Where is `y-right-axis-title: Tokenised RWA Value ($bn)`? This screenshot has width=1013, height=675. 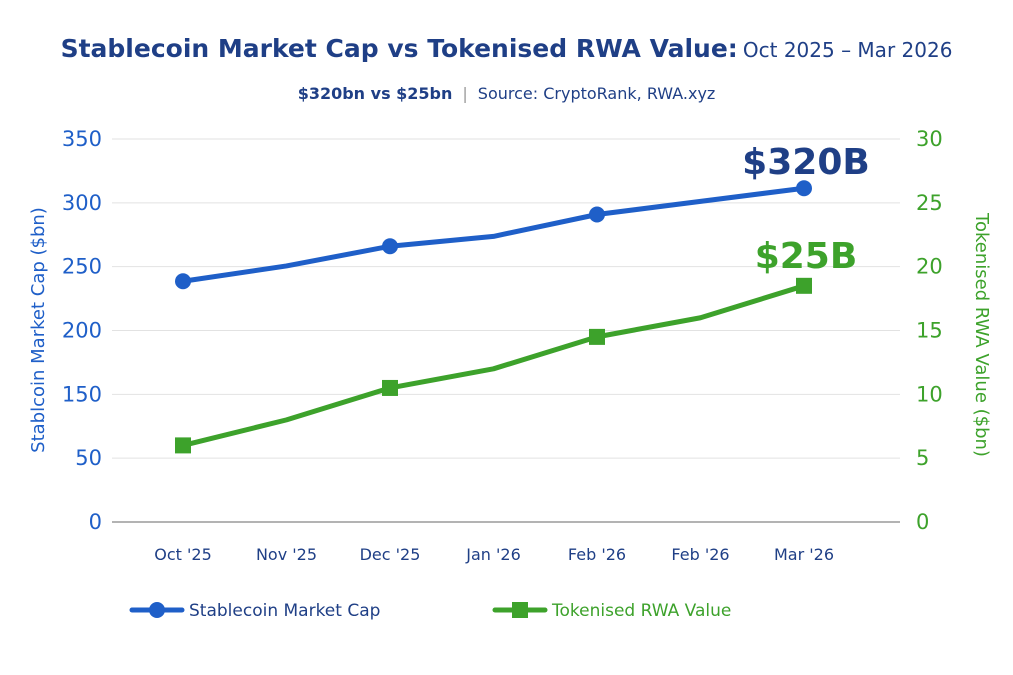 y-right-axis-title: Tokenised RWA Value ($bn) is located at coordinates (981, 334).